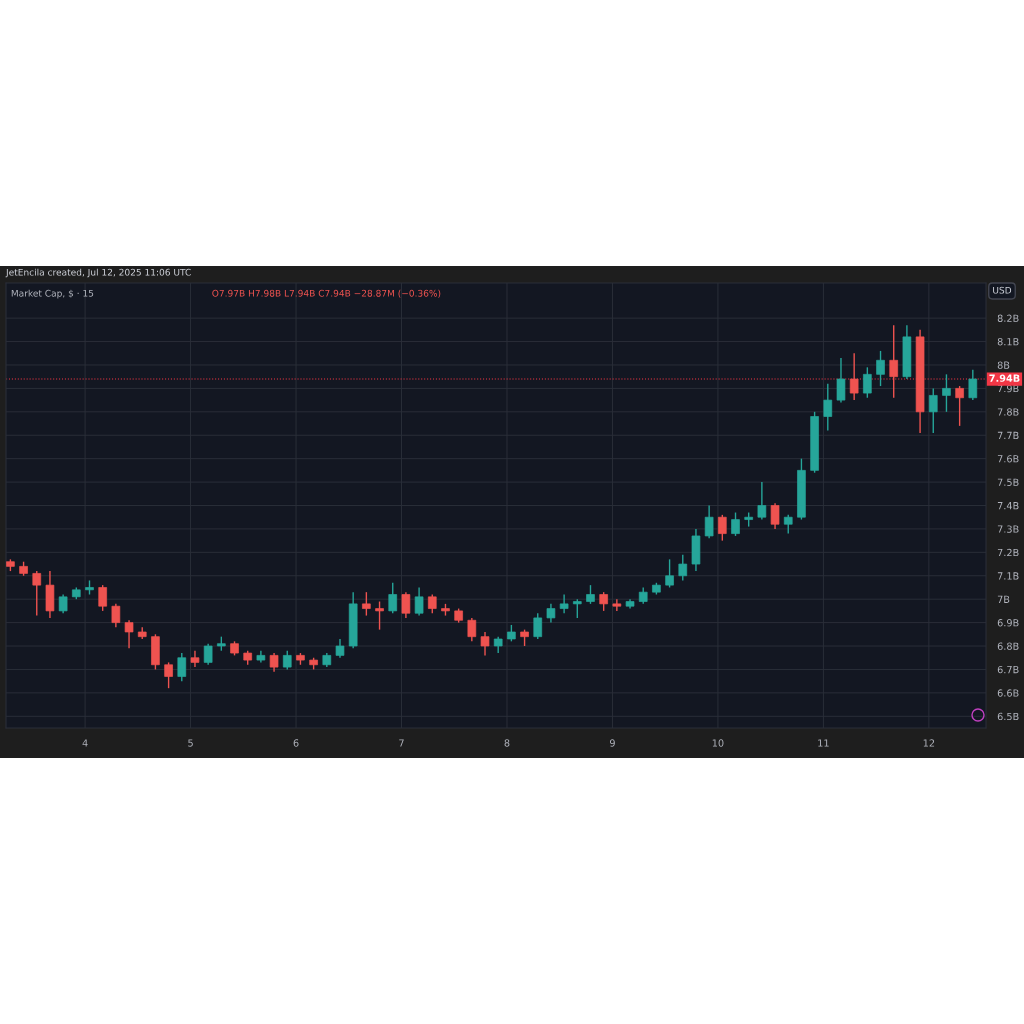 The width and height of the screenshot is (1024, 1024). What do you see at coordinates (326, 293) in the screenshot?
I see `annotation: O7.97B H7.98B L7.94B C7.94B −28.87M (−0.36%)` at bounding box center [326, 293].